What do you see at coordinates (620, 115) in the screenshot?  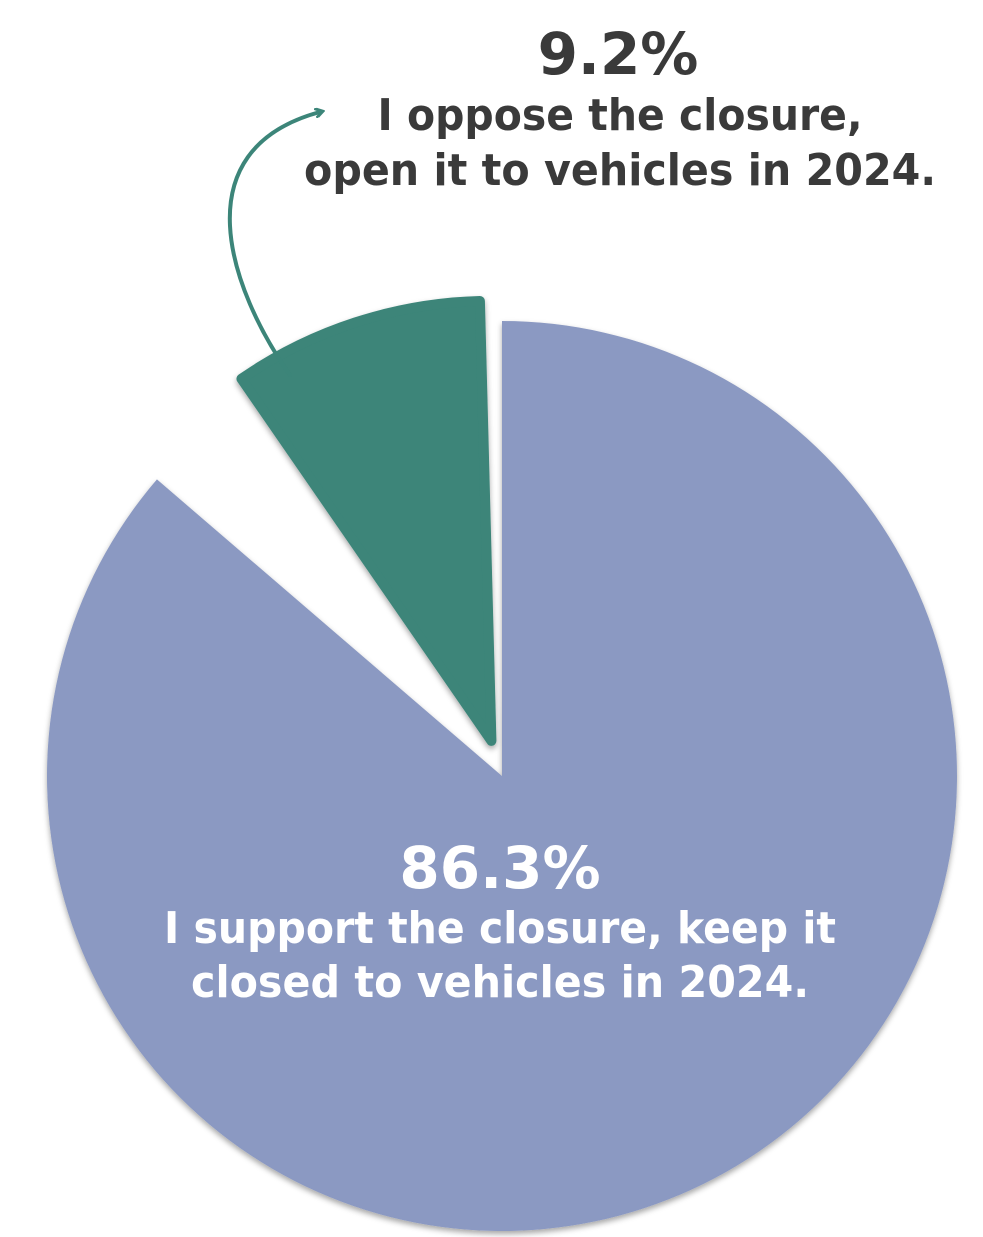 I see `slice-label-oppose-line1: I oppose the closure,` at bounding box center [620, 115].